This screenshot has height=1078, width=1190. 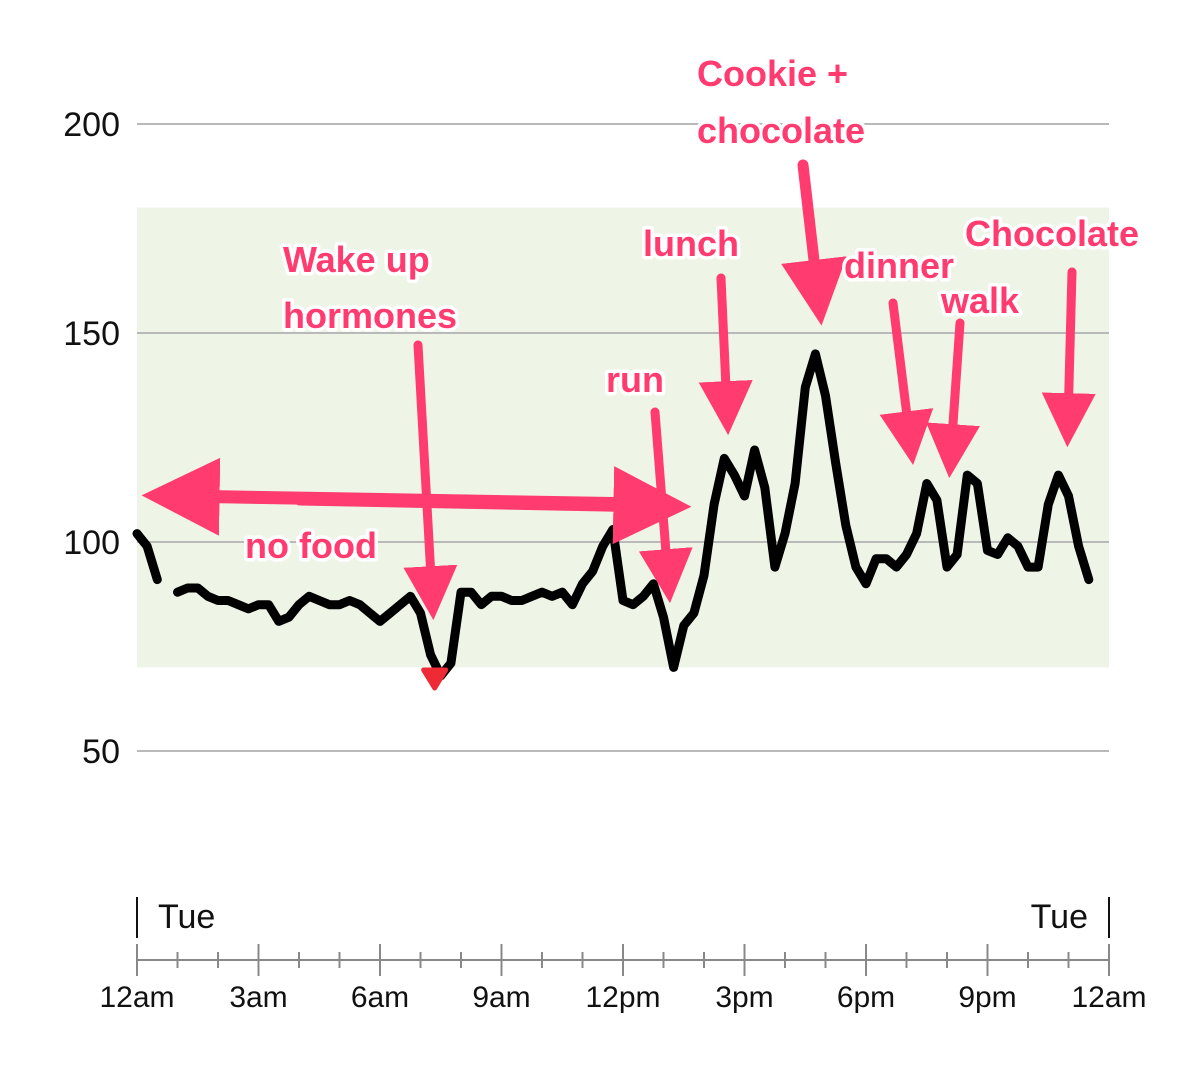 What do you see at coordinates (91, 543) in the screenshot?
I see `y-tick-label: 100` at bounding box center [91, 543].